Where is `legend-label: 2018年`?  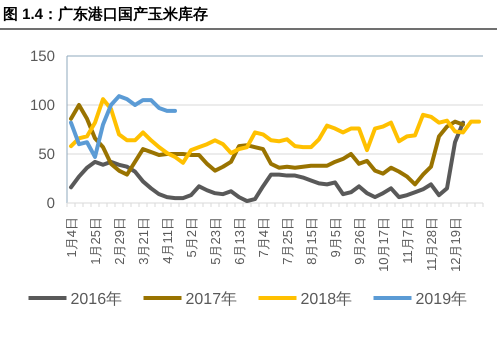
legend-label: 2018年 is located at coordinates (326, 299).